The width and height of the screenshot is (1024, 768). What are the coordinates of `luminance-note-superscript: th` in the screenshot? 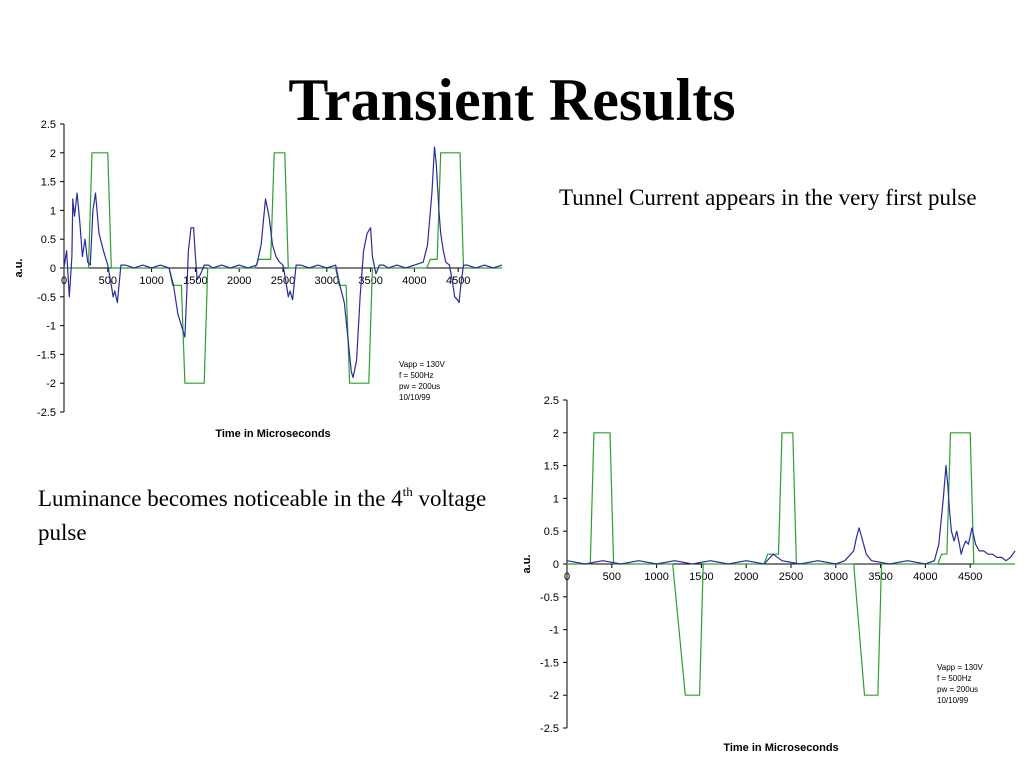 It's located at (407, 492).